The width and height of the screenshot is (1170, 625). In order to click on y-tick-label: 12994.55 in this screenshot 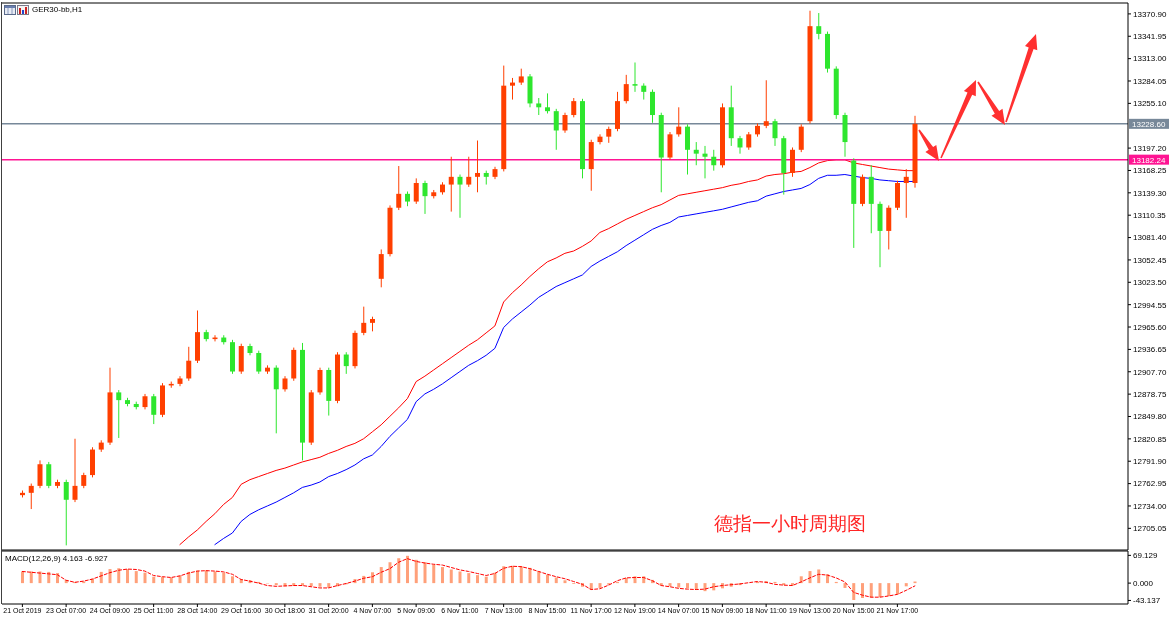, I will do `click(1150, 305)`.